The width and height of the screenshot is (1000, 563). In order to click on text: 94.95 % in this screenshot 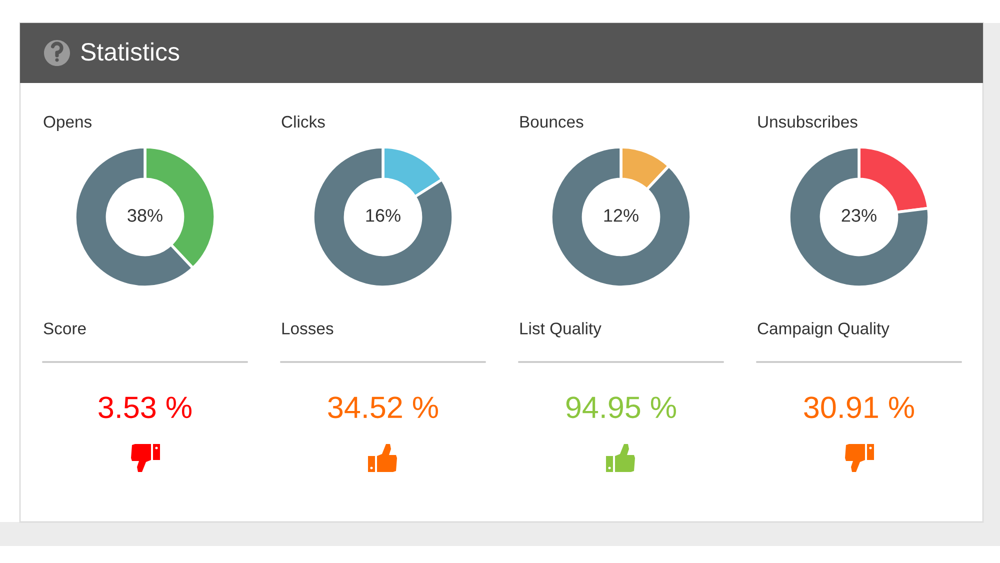, I will do `click(621, 407)`.